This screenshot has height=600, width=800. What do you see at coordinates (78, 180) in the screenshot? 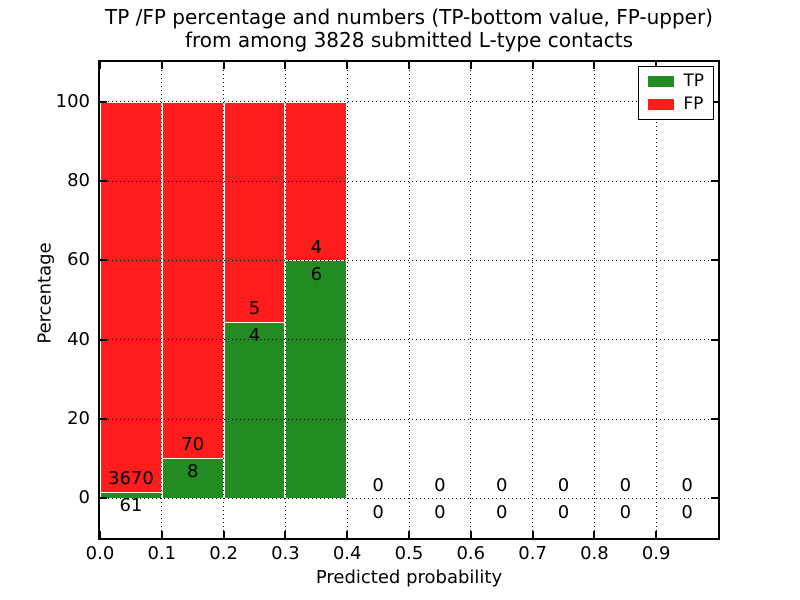
I see `y-tick-label: 80` at bounding box center [78, 180].